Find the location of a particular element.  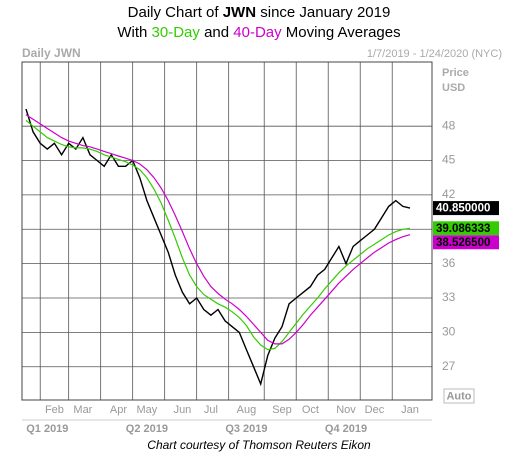

x-tick-label: Sep is located at coordinates (282, 410).